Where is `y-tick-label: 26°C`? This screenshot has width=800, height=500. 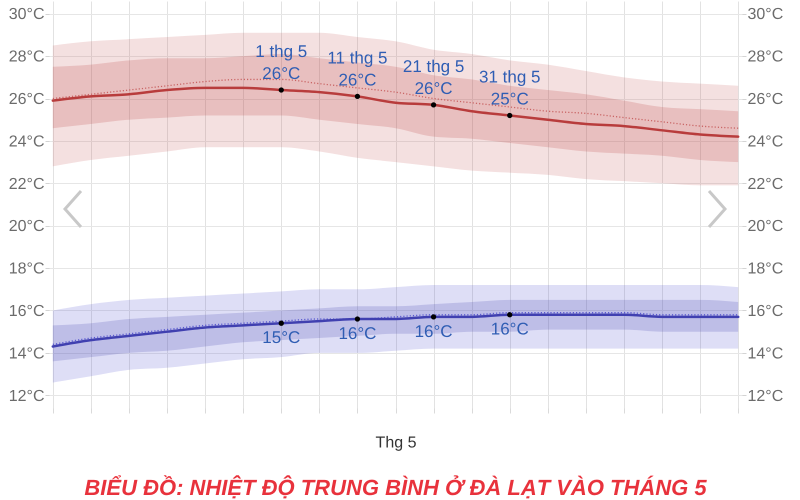 y-tick-label: 26°C is located at coordinates (26, 99).